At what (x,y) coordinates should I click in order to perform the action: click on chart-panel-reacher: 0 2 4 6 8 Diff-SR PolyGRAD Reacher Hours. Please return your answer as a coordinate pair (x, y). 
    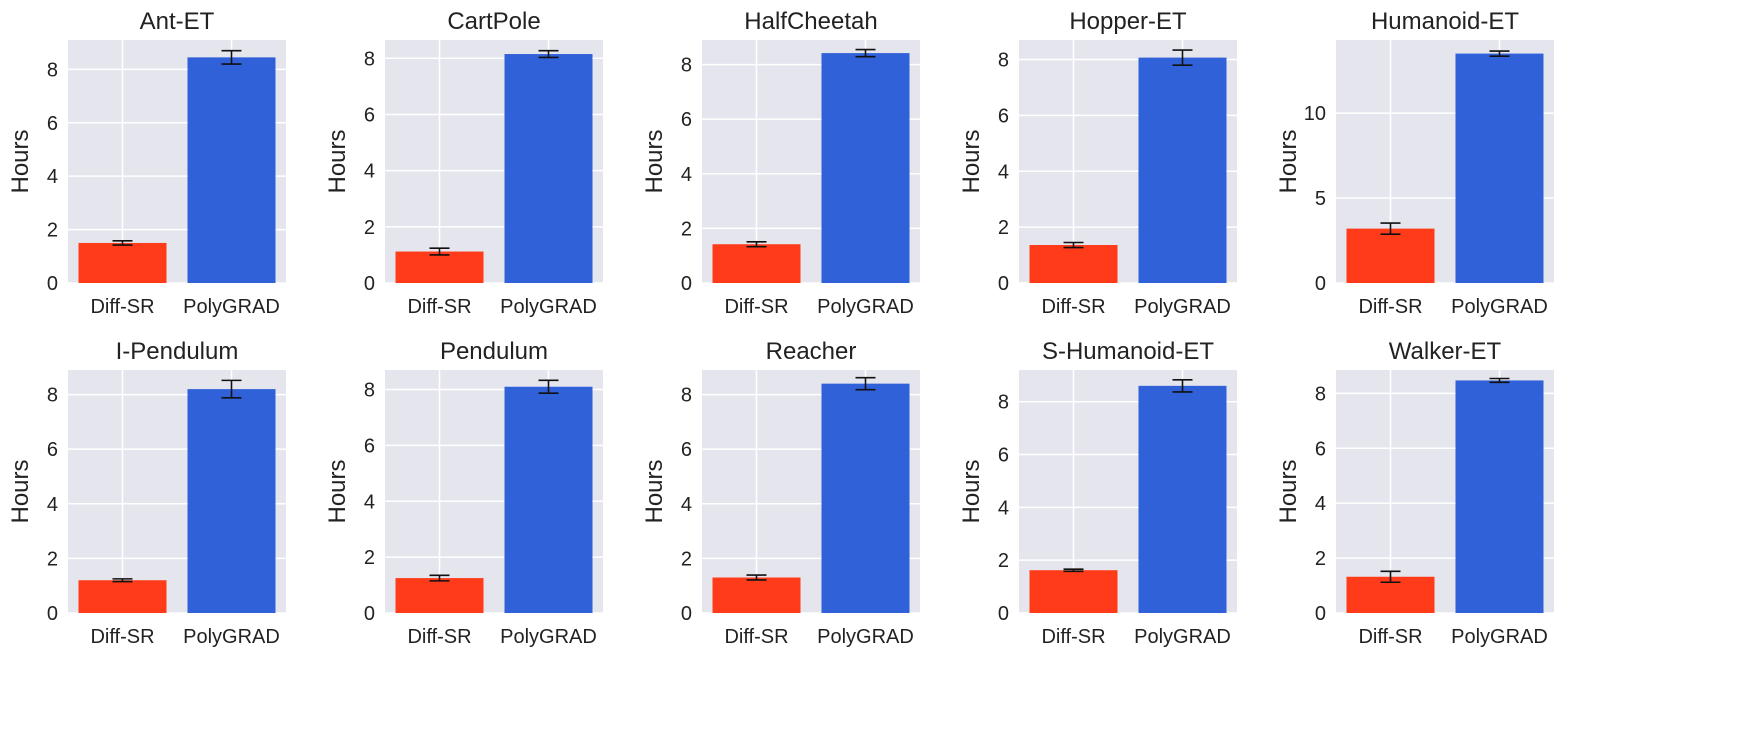
    Looking at the image, I should click on (808, 513).